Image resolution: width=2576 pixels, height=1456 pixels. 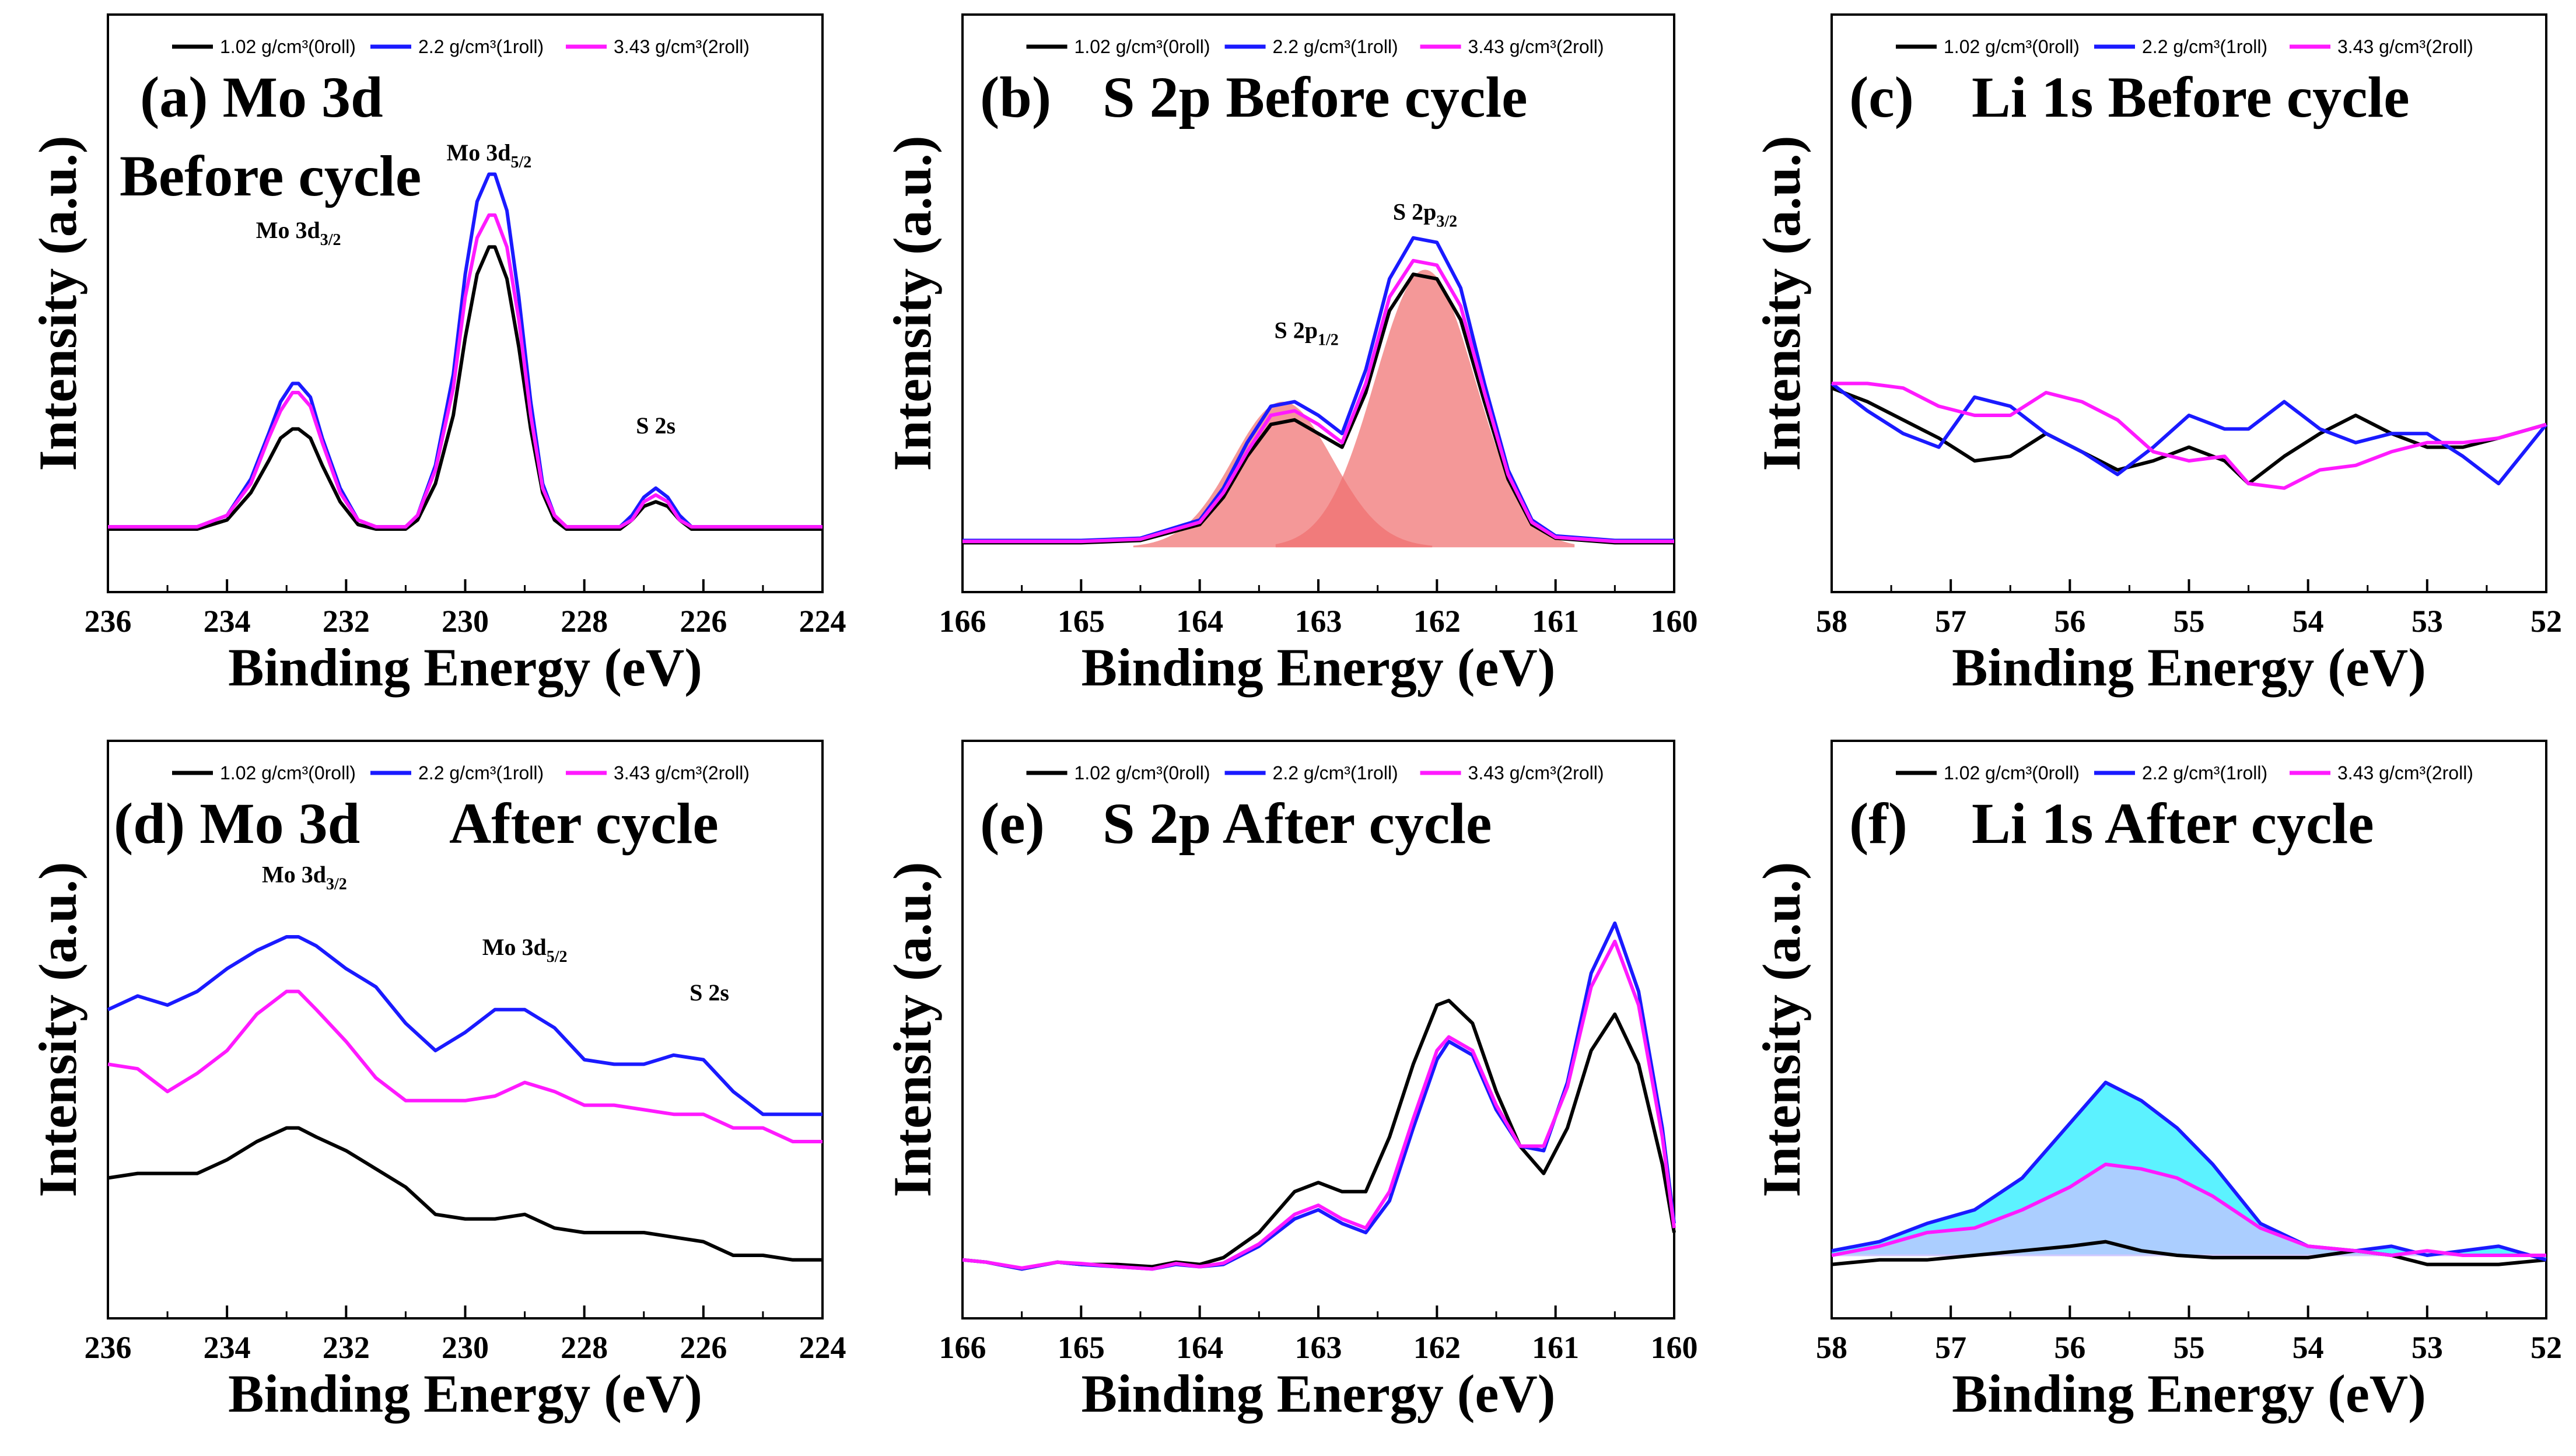 I want to click on panel-label: (f), so click(x=1878, y=823).